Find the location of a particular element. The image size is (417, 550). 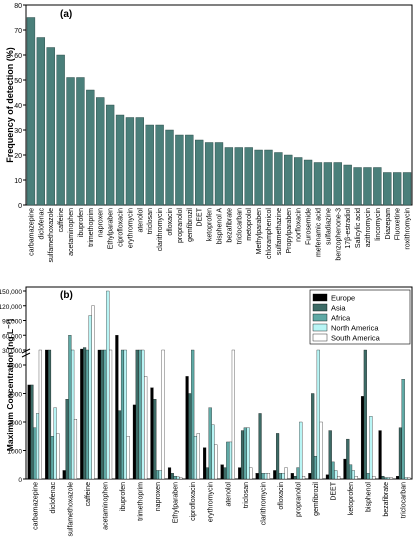

panel-b-legend-label: South America is located at coordinates (356, 338).